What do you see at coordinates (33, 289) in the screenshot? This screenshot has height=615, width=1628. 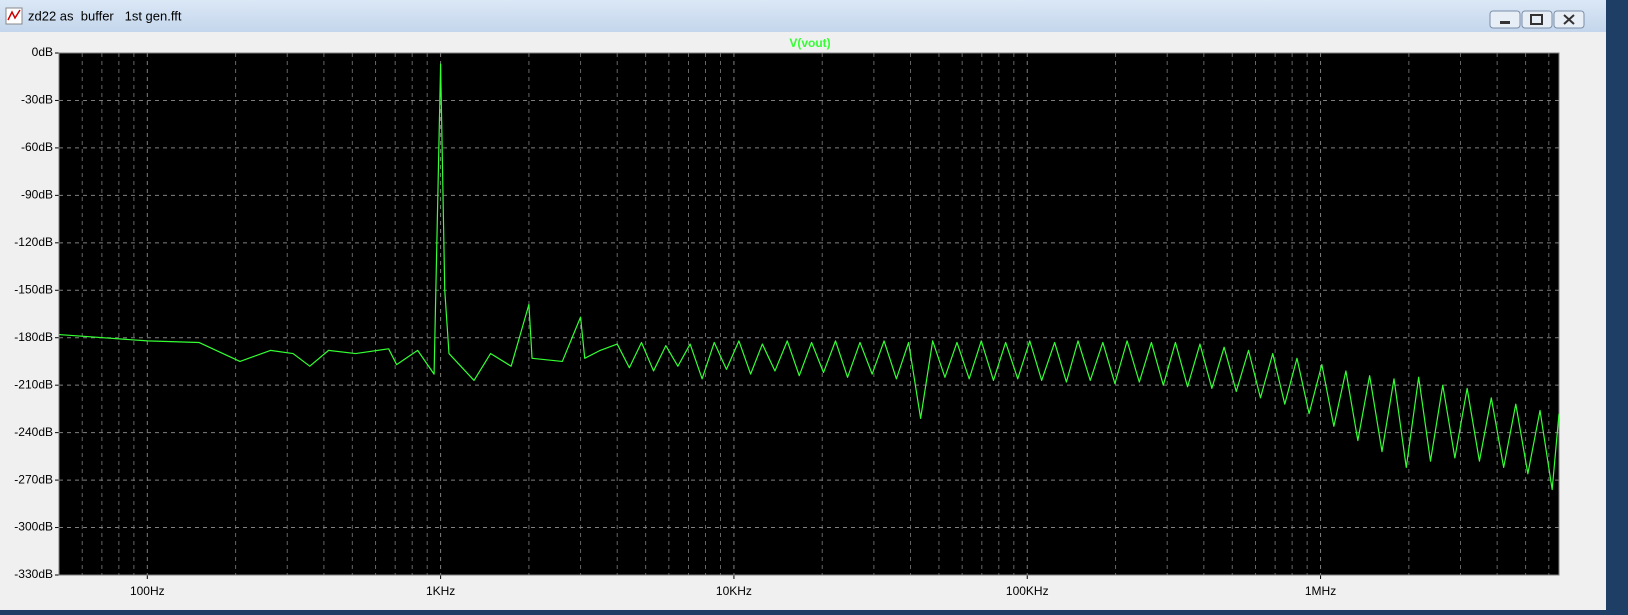 I see `y-tick-label: -150dB` at bounding box center [33, 289].